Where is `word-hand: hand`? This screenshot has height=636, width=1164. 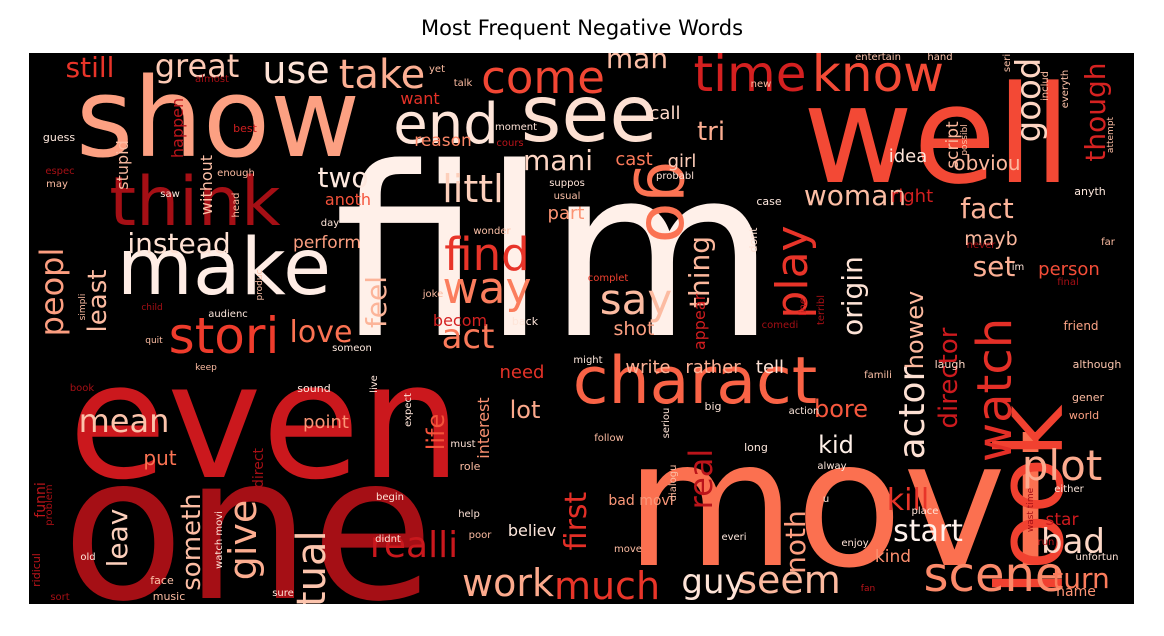 word-hand: hand is located at coordinates (939, 58).